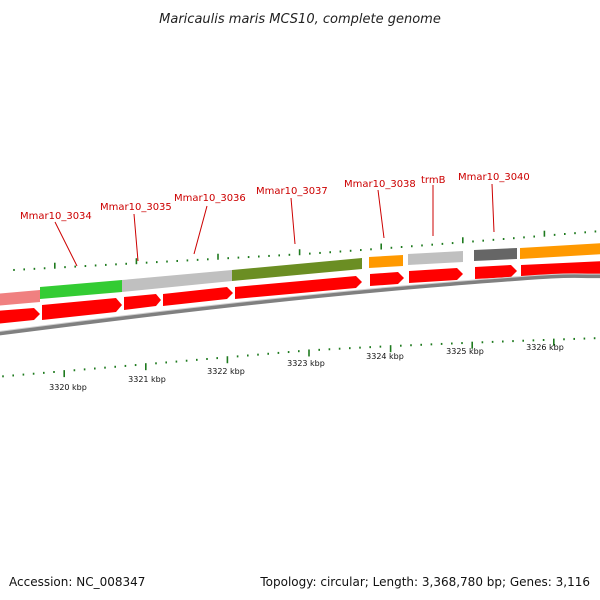 Image resolution: width=600 pixels, height=600 pixels. What do you see at coordinates (380, 184) in the screenshot?
I see `gene-label-mmar10-3038: Mmar10_3038` at bounding box center [380, 184].